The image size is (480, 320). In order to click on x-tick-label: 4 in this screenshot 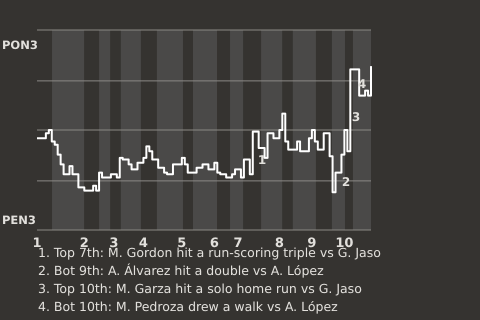, I will do `click(143, 244)`.